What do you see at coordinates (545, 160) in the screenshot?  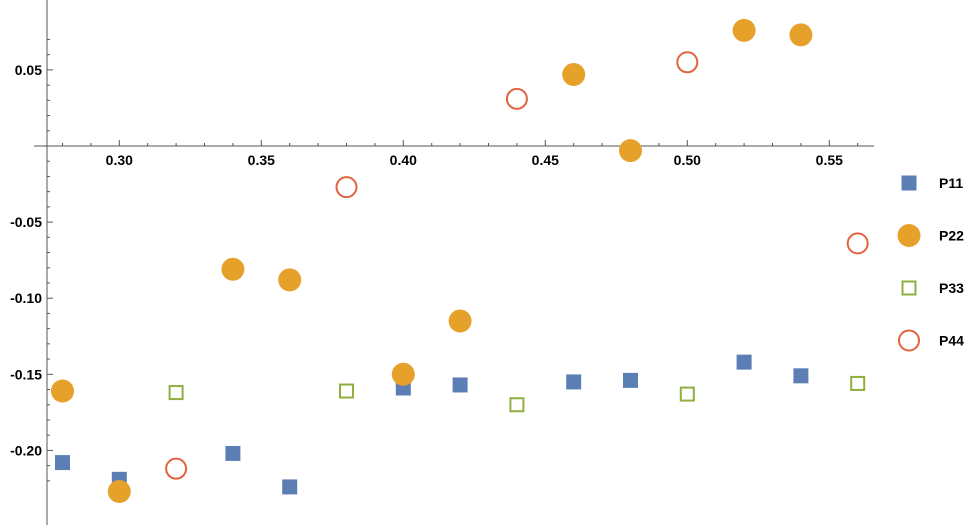 I see `x-tick-label: 0.45` at bounding box center [545, 160].